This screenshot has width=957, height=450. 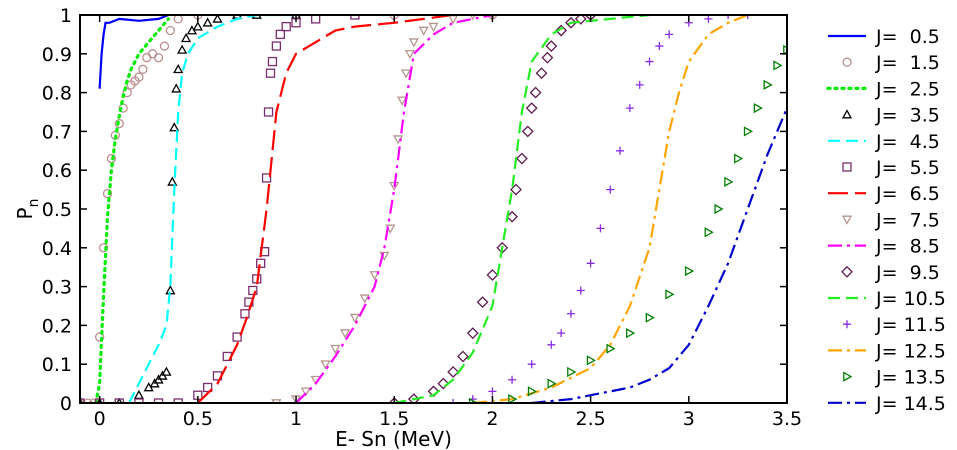 I want to click on x-tick-label: 2, so click(x=492, y=419).